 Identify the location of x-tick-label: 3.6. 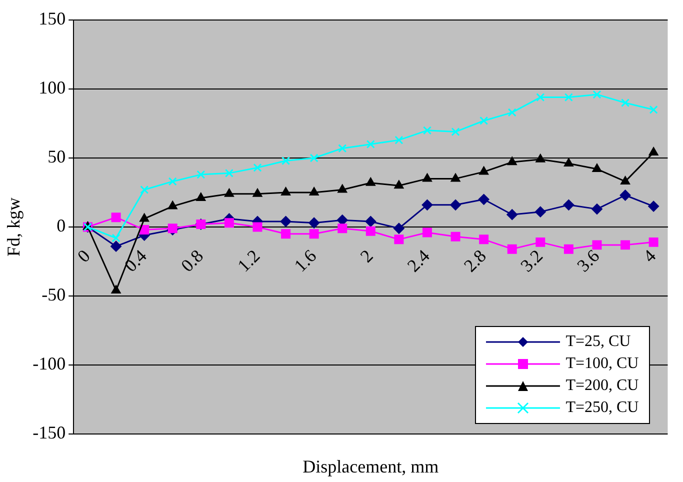
(588, 261).